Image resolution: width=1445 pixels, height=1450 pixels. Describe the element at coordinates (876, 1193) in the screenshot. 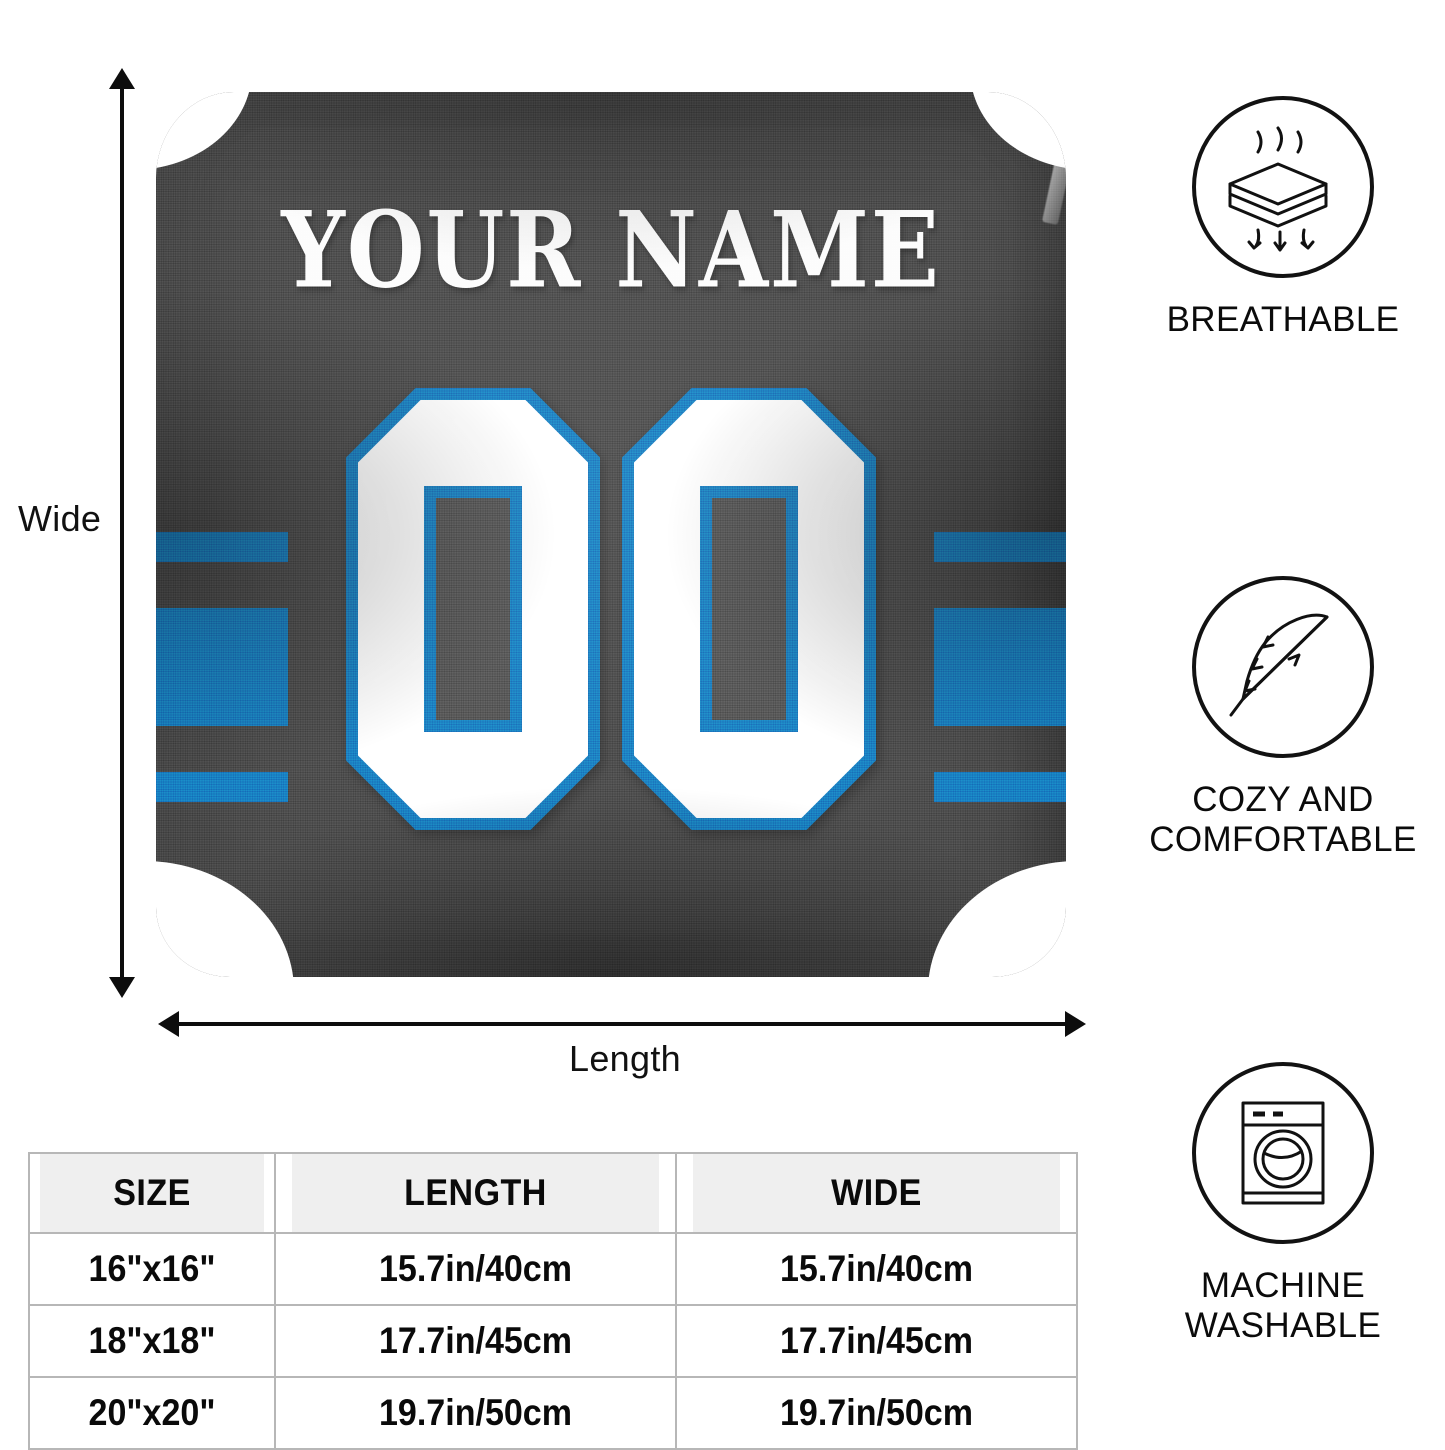

I see `column-header-wide: WIDE` at that location.